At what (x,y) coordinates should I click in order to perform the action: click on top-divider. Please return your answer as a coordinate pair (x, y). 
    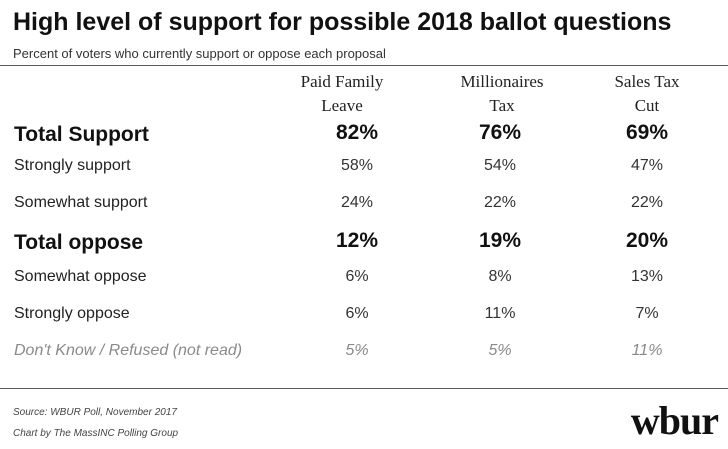
    Looking at the image, I should click on (364, 65).